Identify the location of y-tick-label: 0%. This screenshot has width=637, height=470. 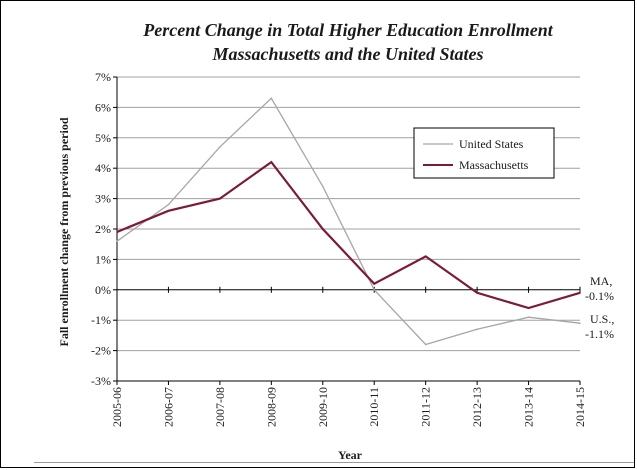
(103, 290).